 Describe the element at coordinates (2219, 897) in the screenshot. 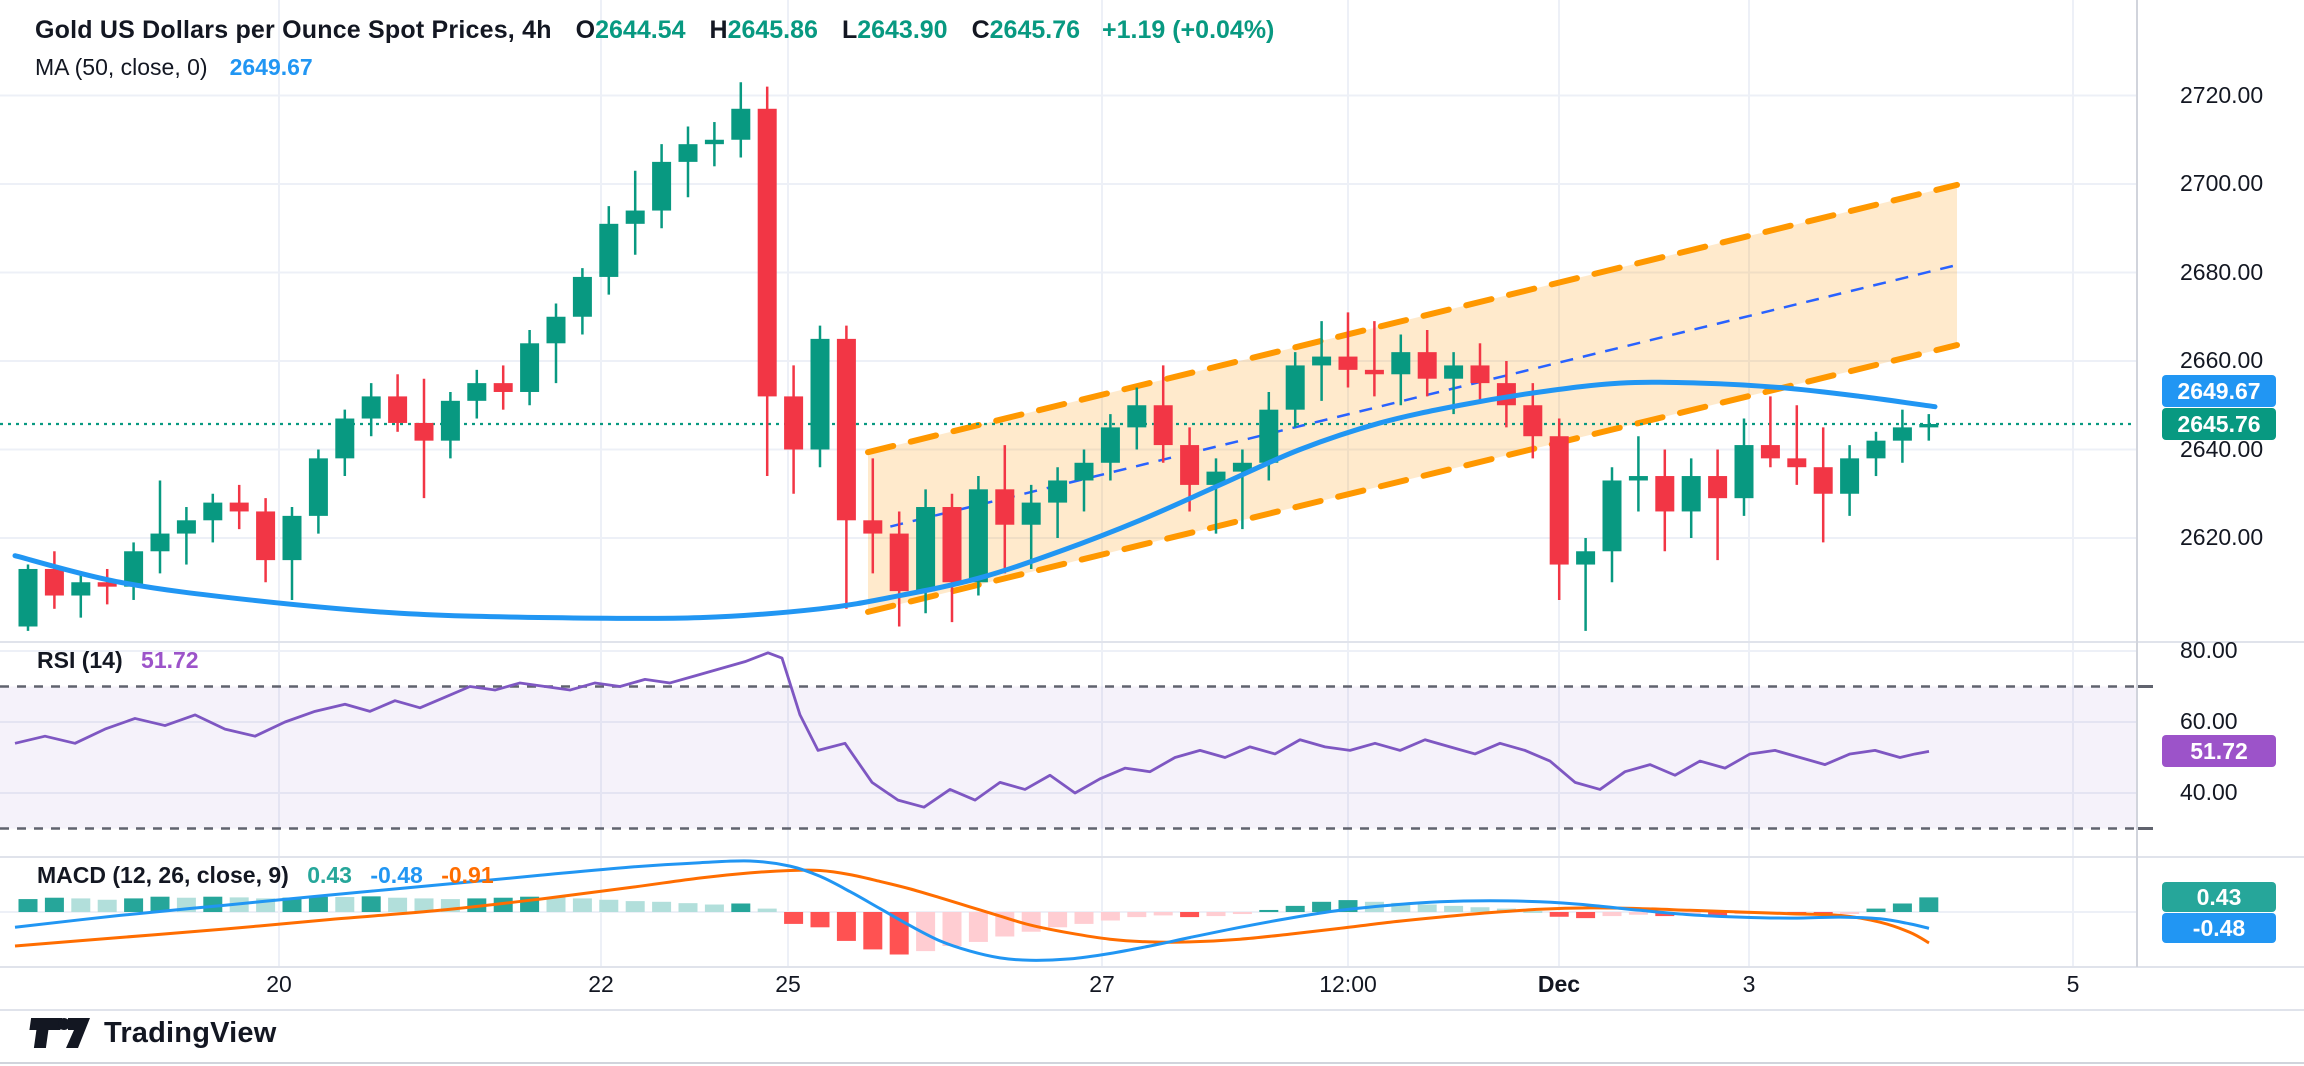

I see `macd-hist-badge: 0.43` at that location.